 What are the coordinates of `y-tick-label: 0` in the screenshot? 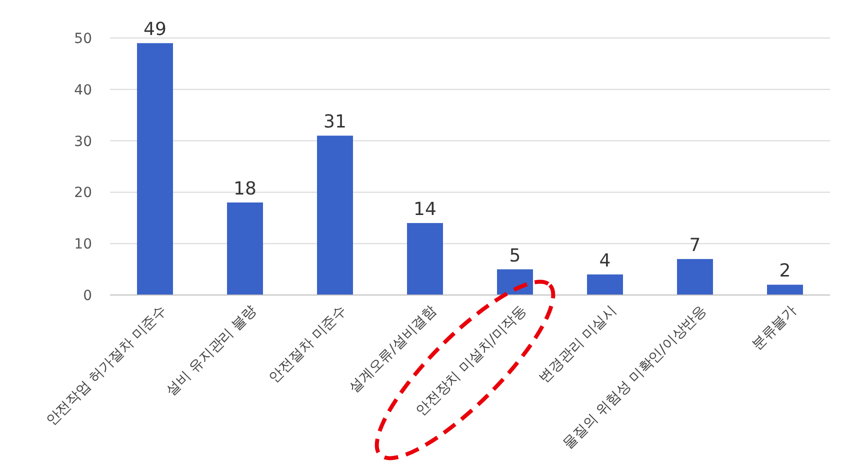 It's located at (87, 296).